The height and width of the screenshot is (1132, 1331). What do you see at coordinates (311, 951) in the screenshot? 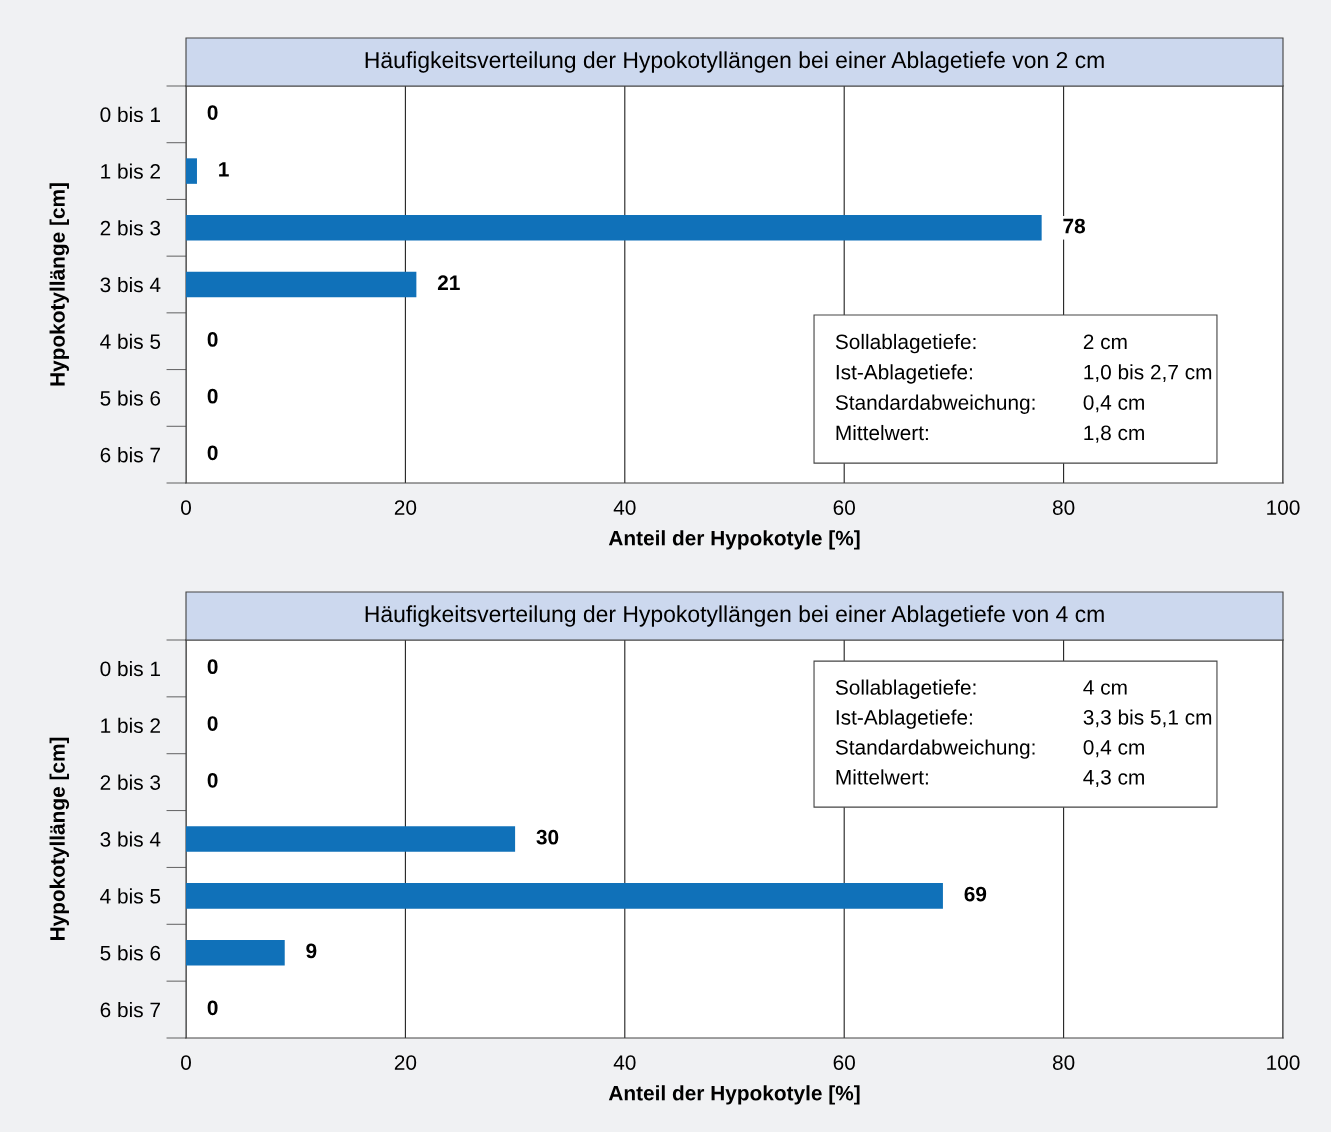
I see `data-label: 9` at bounding box center [311, 951].